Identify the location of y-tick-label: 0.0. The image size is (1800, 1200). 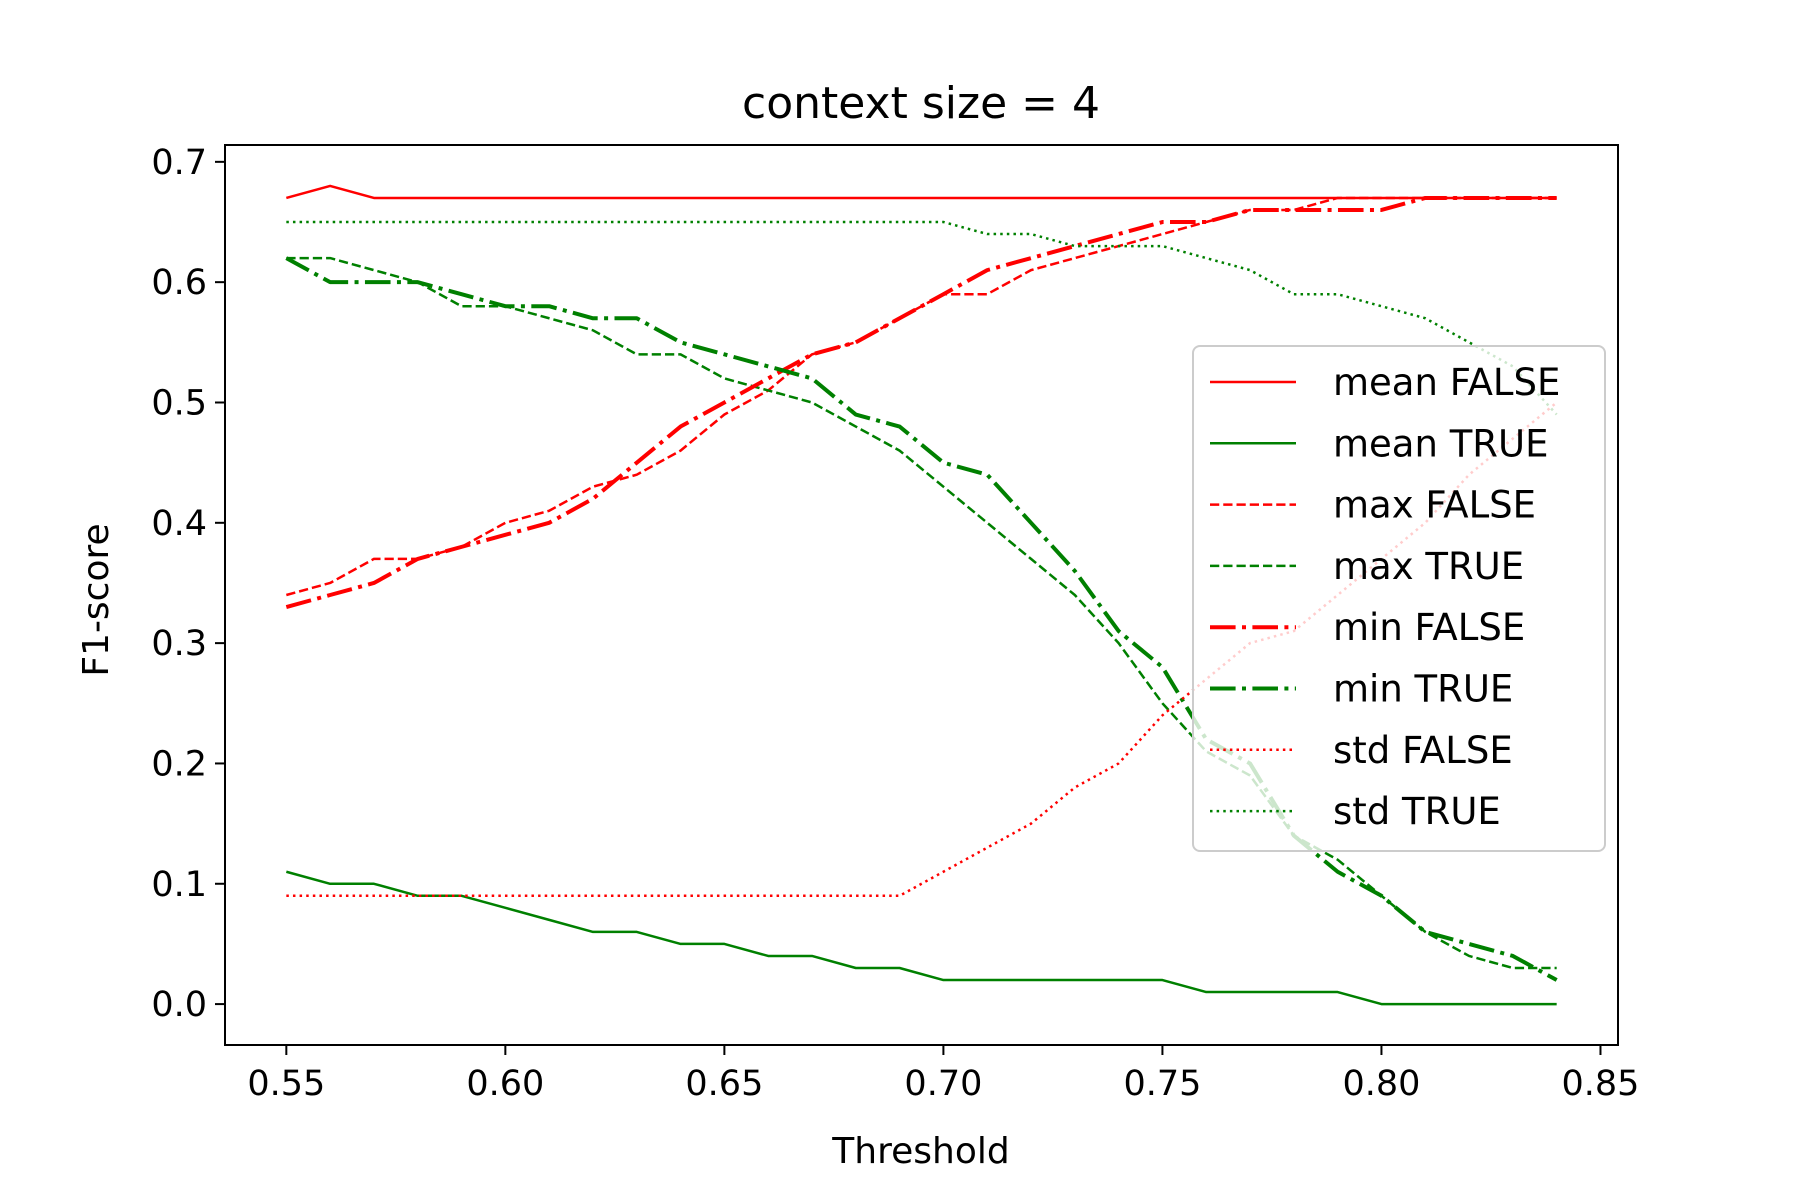
(179, 1005).